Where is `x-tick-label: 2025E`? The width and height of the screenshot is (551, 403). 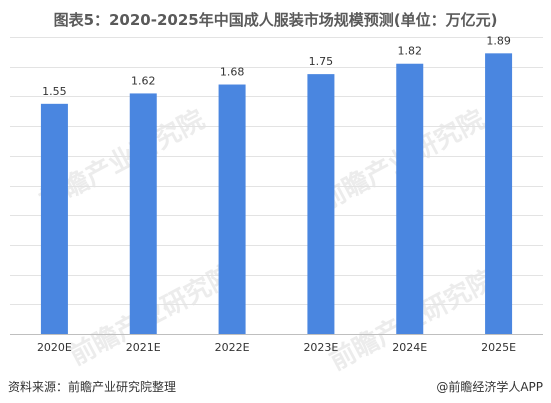 x-tick-label: 2025E is located at coordinates (498, 347).